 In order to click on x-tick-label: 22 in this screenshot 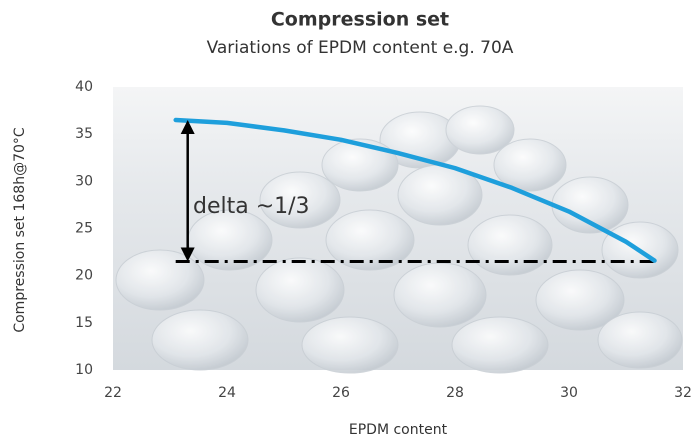, I will do `click(113, 393)`.